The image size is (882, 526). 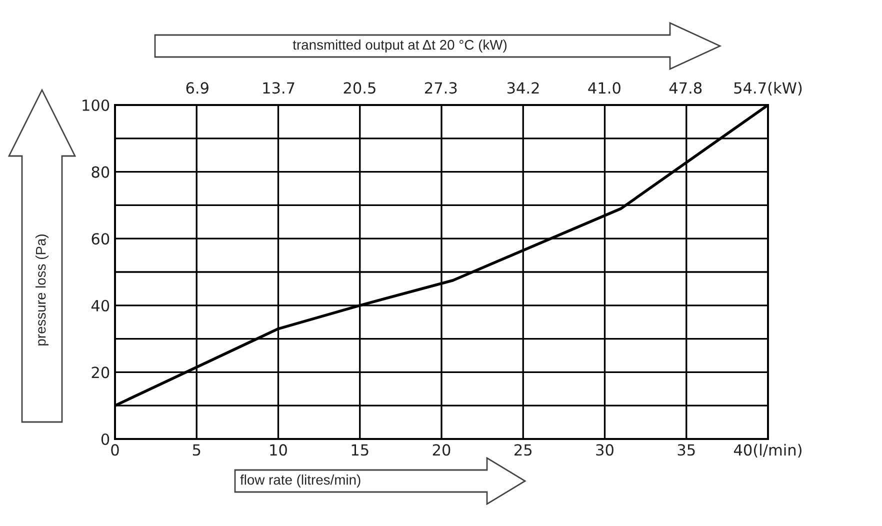 I want to click on y-tick-label: 40, so click(x=100, y=306).